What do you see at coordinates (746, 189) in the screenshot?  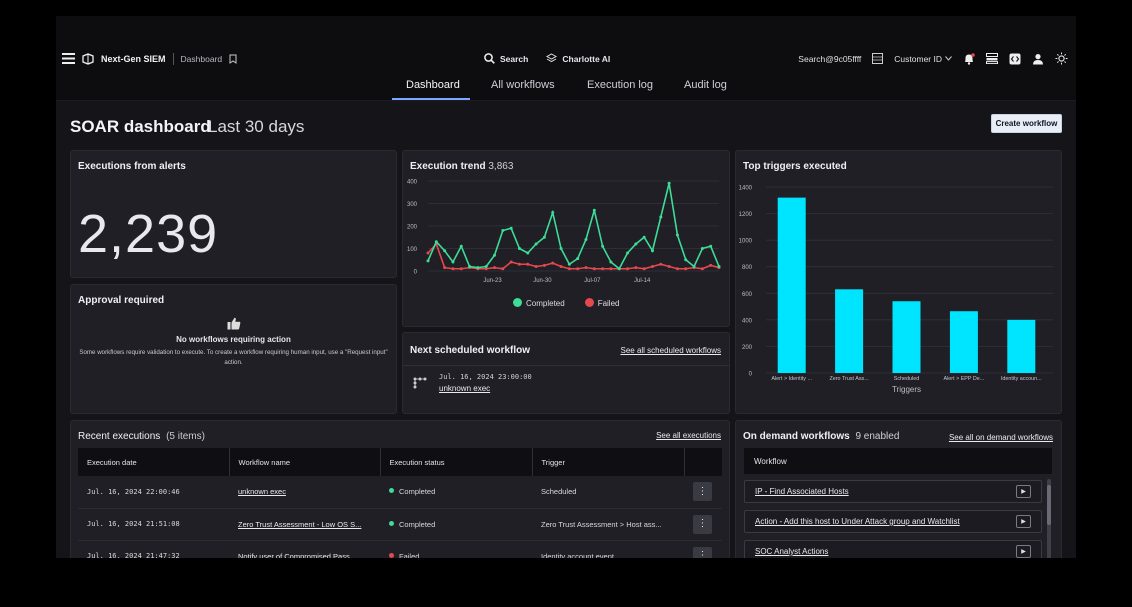 I see `y-tick-label: 1400` at bounding box center [746, 189].